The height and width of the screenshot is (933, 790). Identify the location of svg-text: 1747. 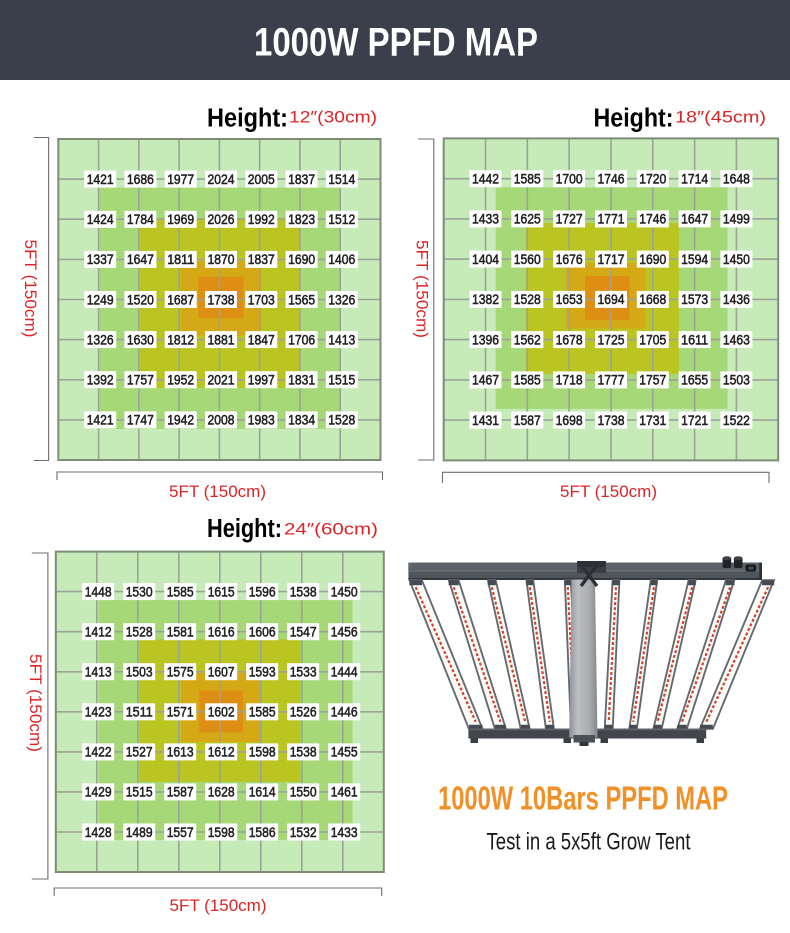
(140, 420).